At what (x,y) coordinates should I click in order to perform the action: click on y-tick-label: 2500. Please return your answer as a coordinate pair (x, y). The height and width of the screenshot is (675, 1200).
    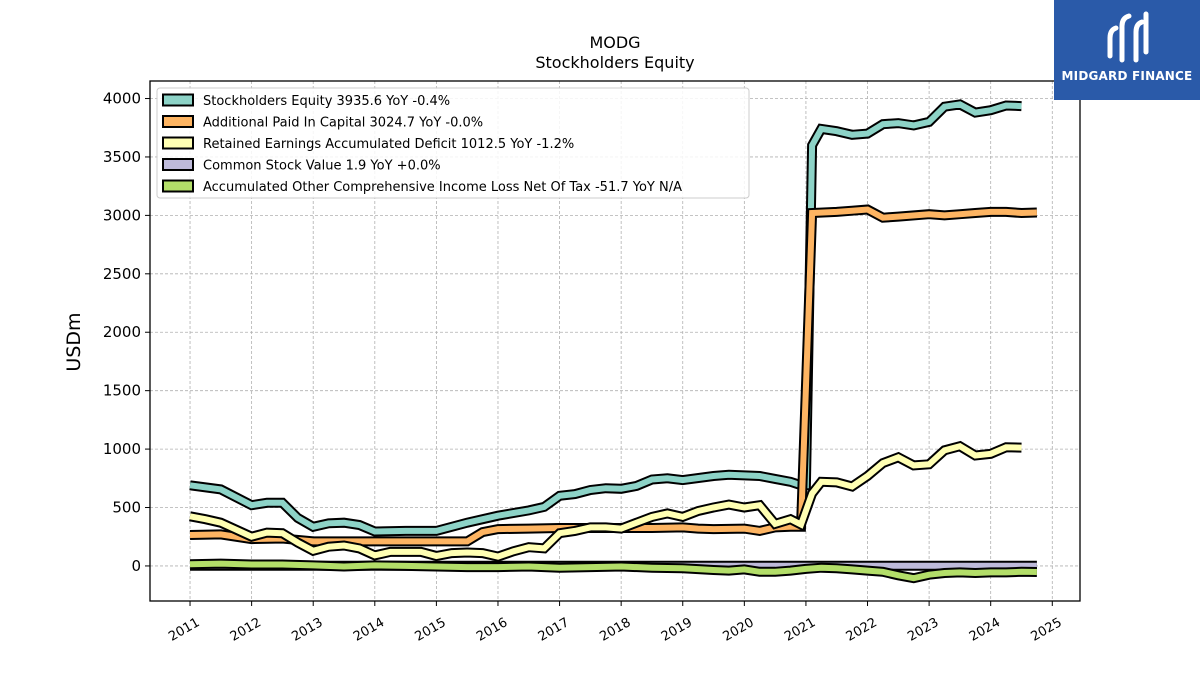
    Looking at the image, I should click on (122, 274).